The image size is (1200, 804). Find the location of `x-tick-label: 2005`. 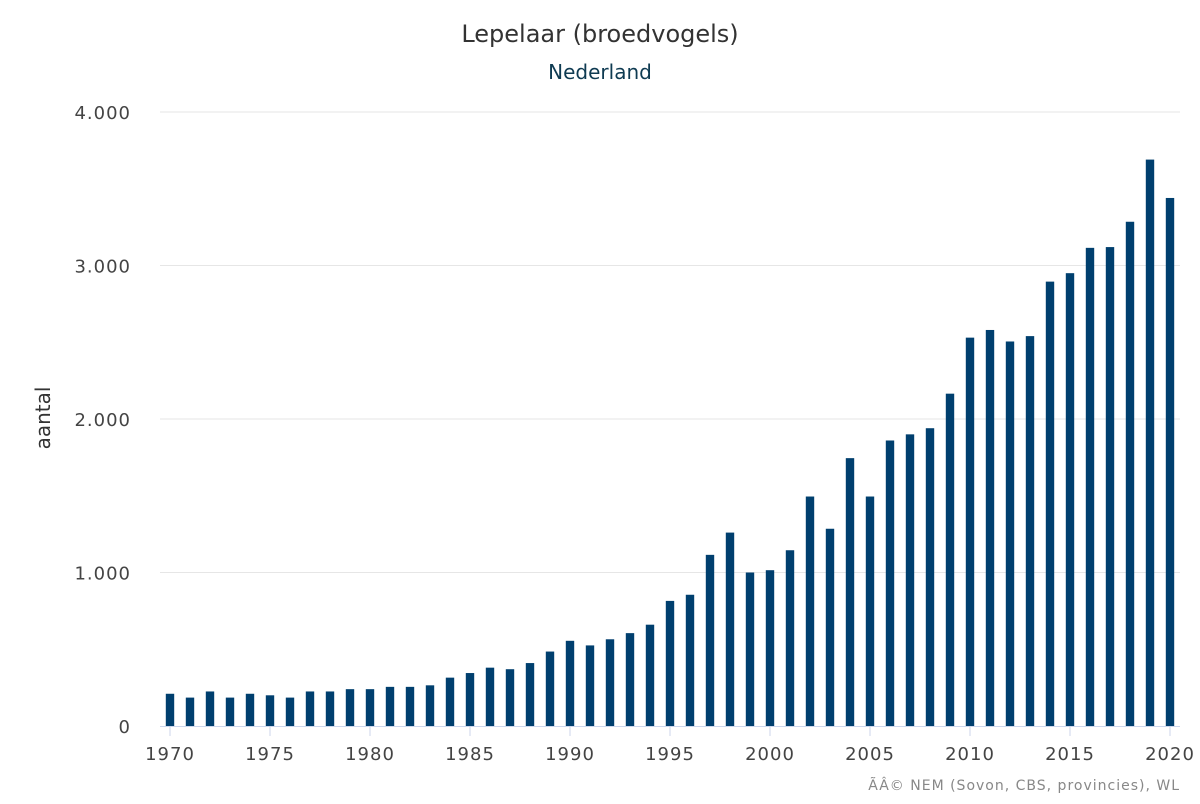

x-tick-label: 2005 is located at coordinates (870, 754).